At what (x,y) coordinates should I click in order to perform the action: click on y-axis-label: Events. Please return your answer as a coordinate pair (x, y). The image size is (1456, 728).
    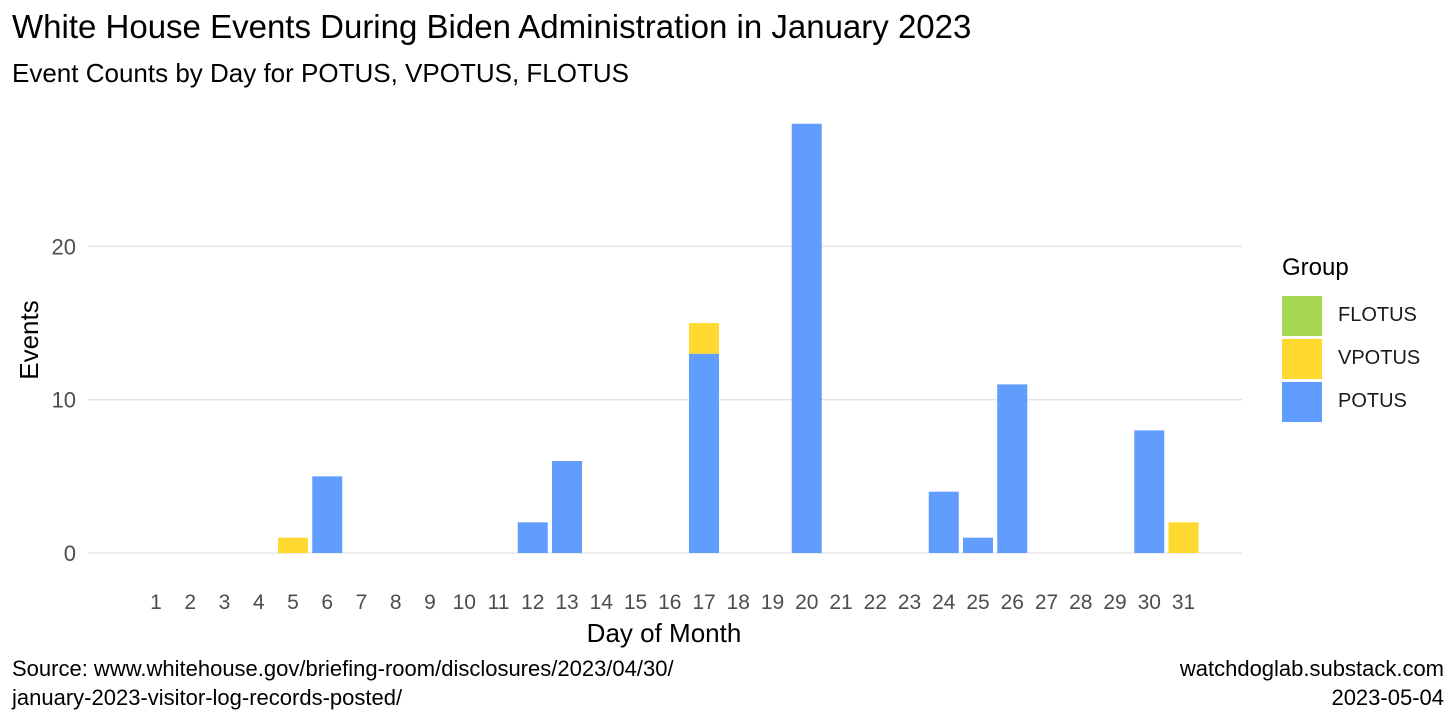
    Looking at the image, I should click on (29, 340).